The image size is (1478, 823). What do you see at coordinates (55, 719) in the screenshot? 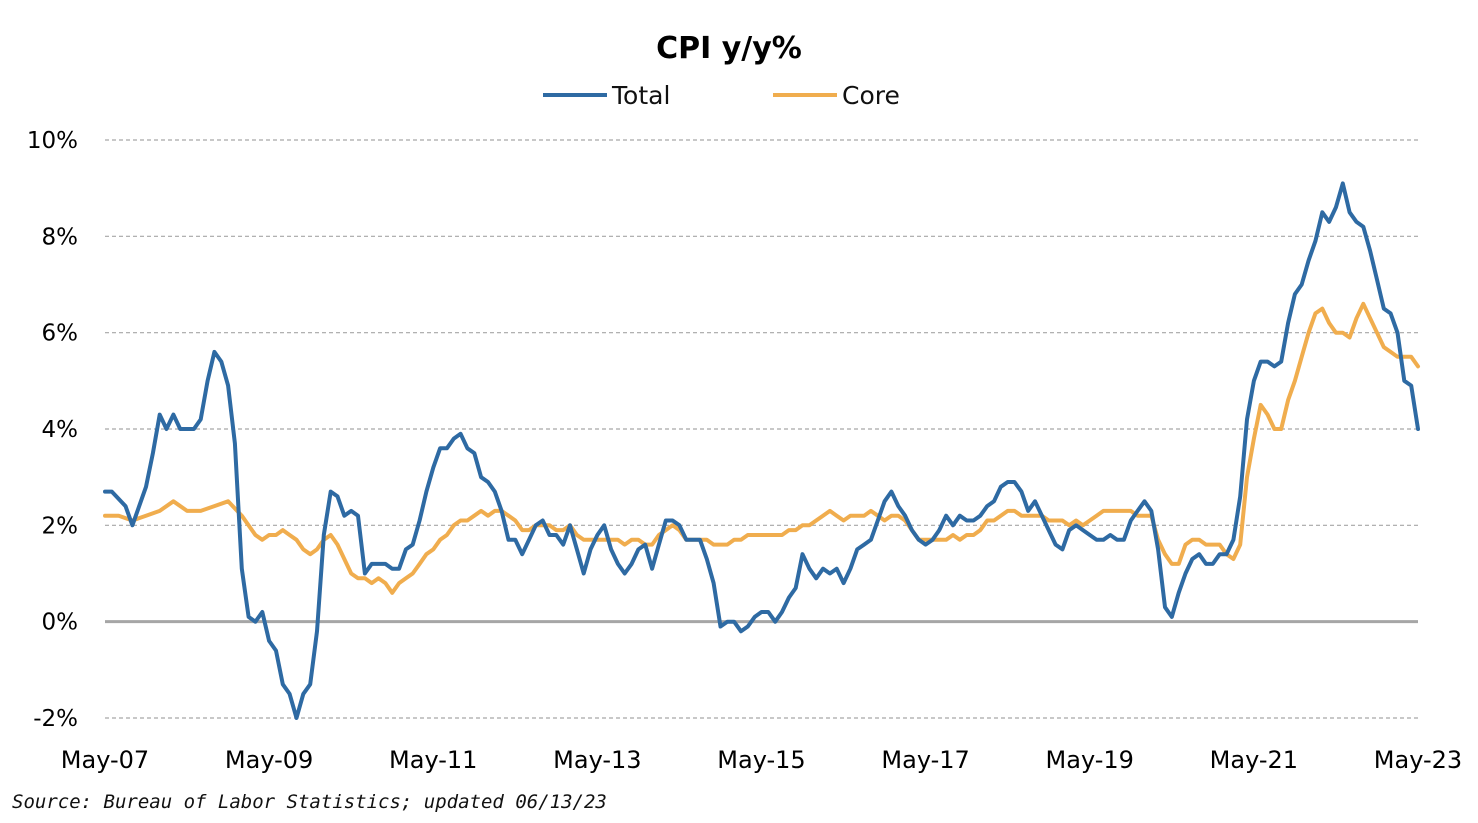
I see `y-tick-label: -2%` at bounding box center [55, 719].